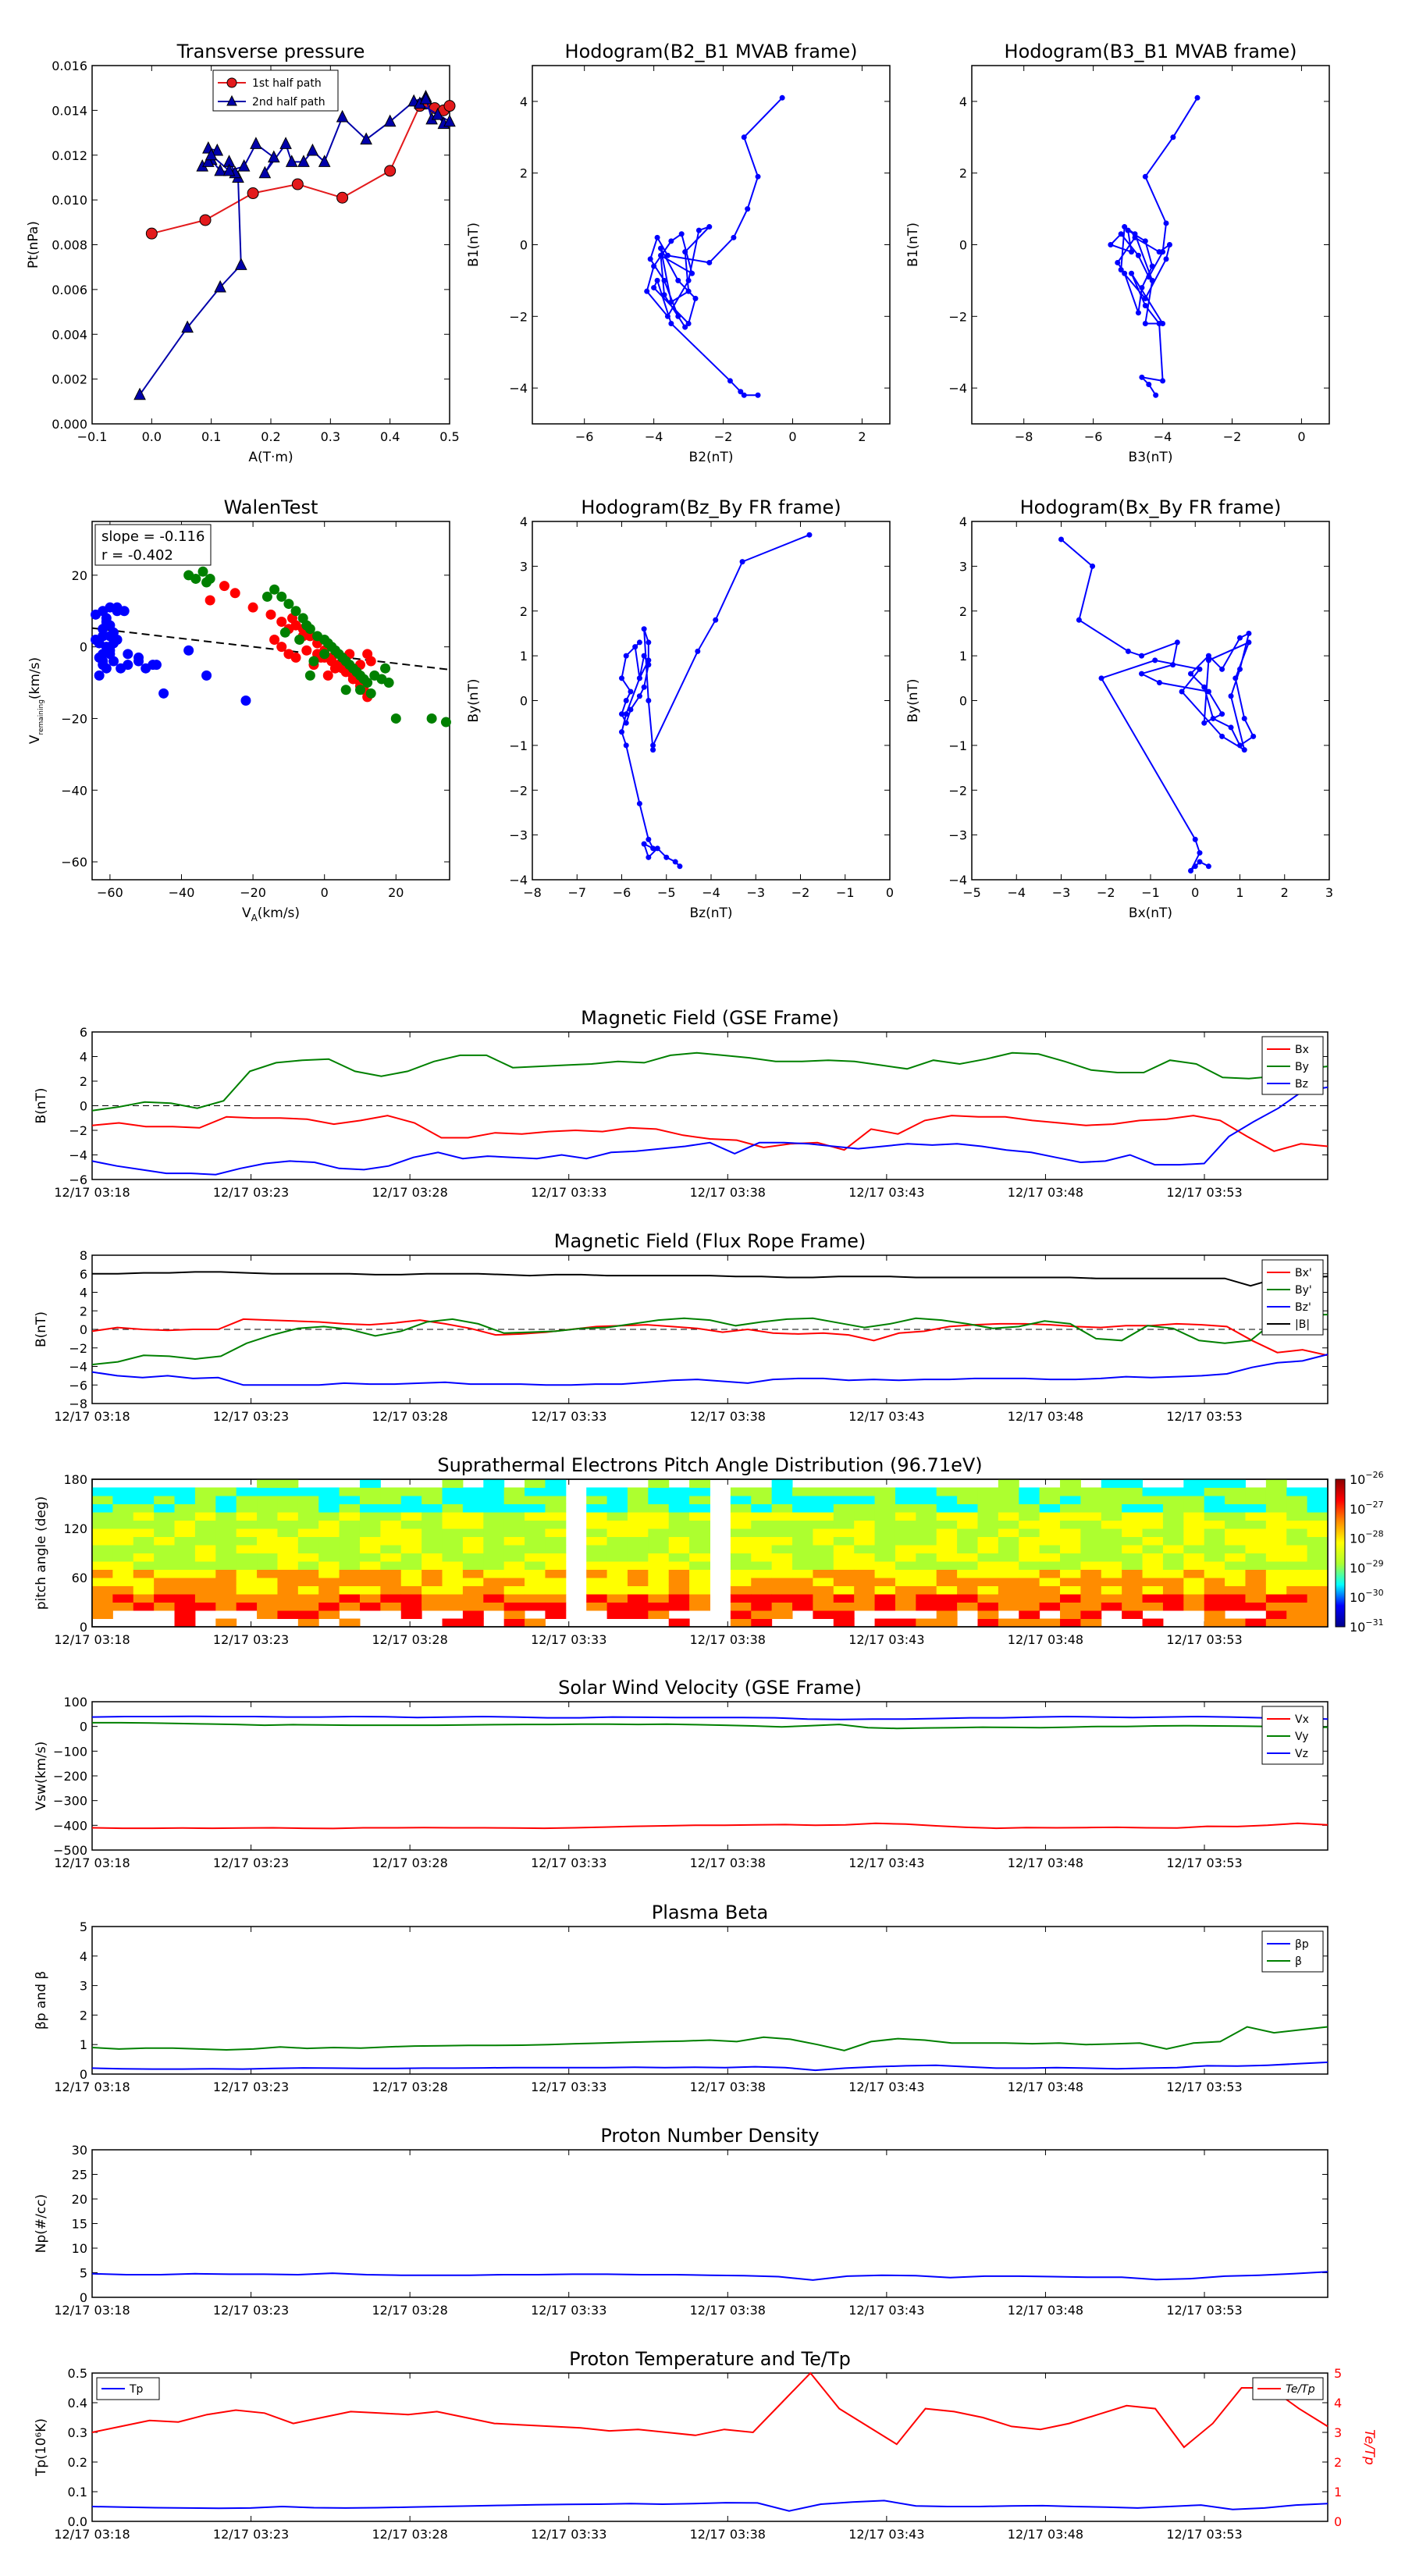 Image resolution: width=1405 pixels, height=2576 pixels. Describe the element at coordinates (1301, 436) in the screenshot. I see `x-tick-label: 0` at that location.